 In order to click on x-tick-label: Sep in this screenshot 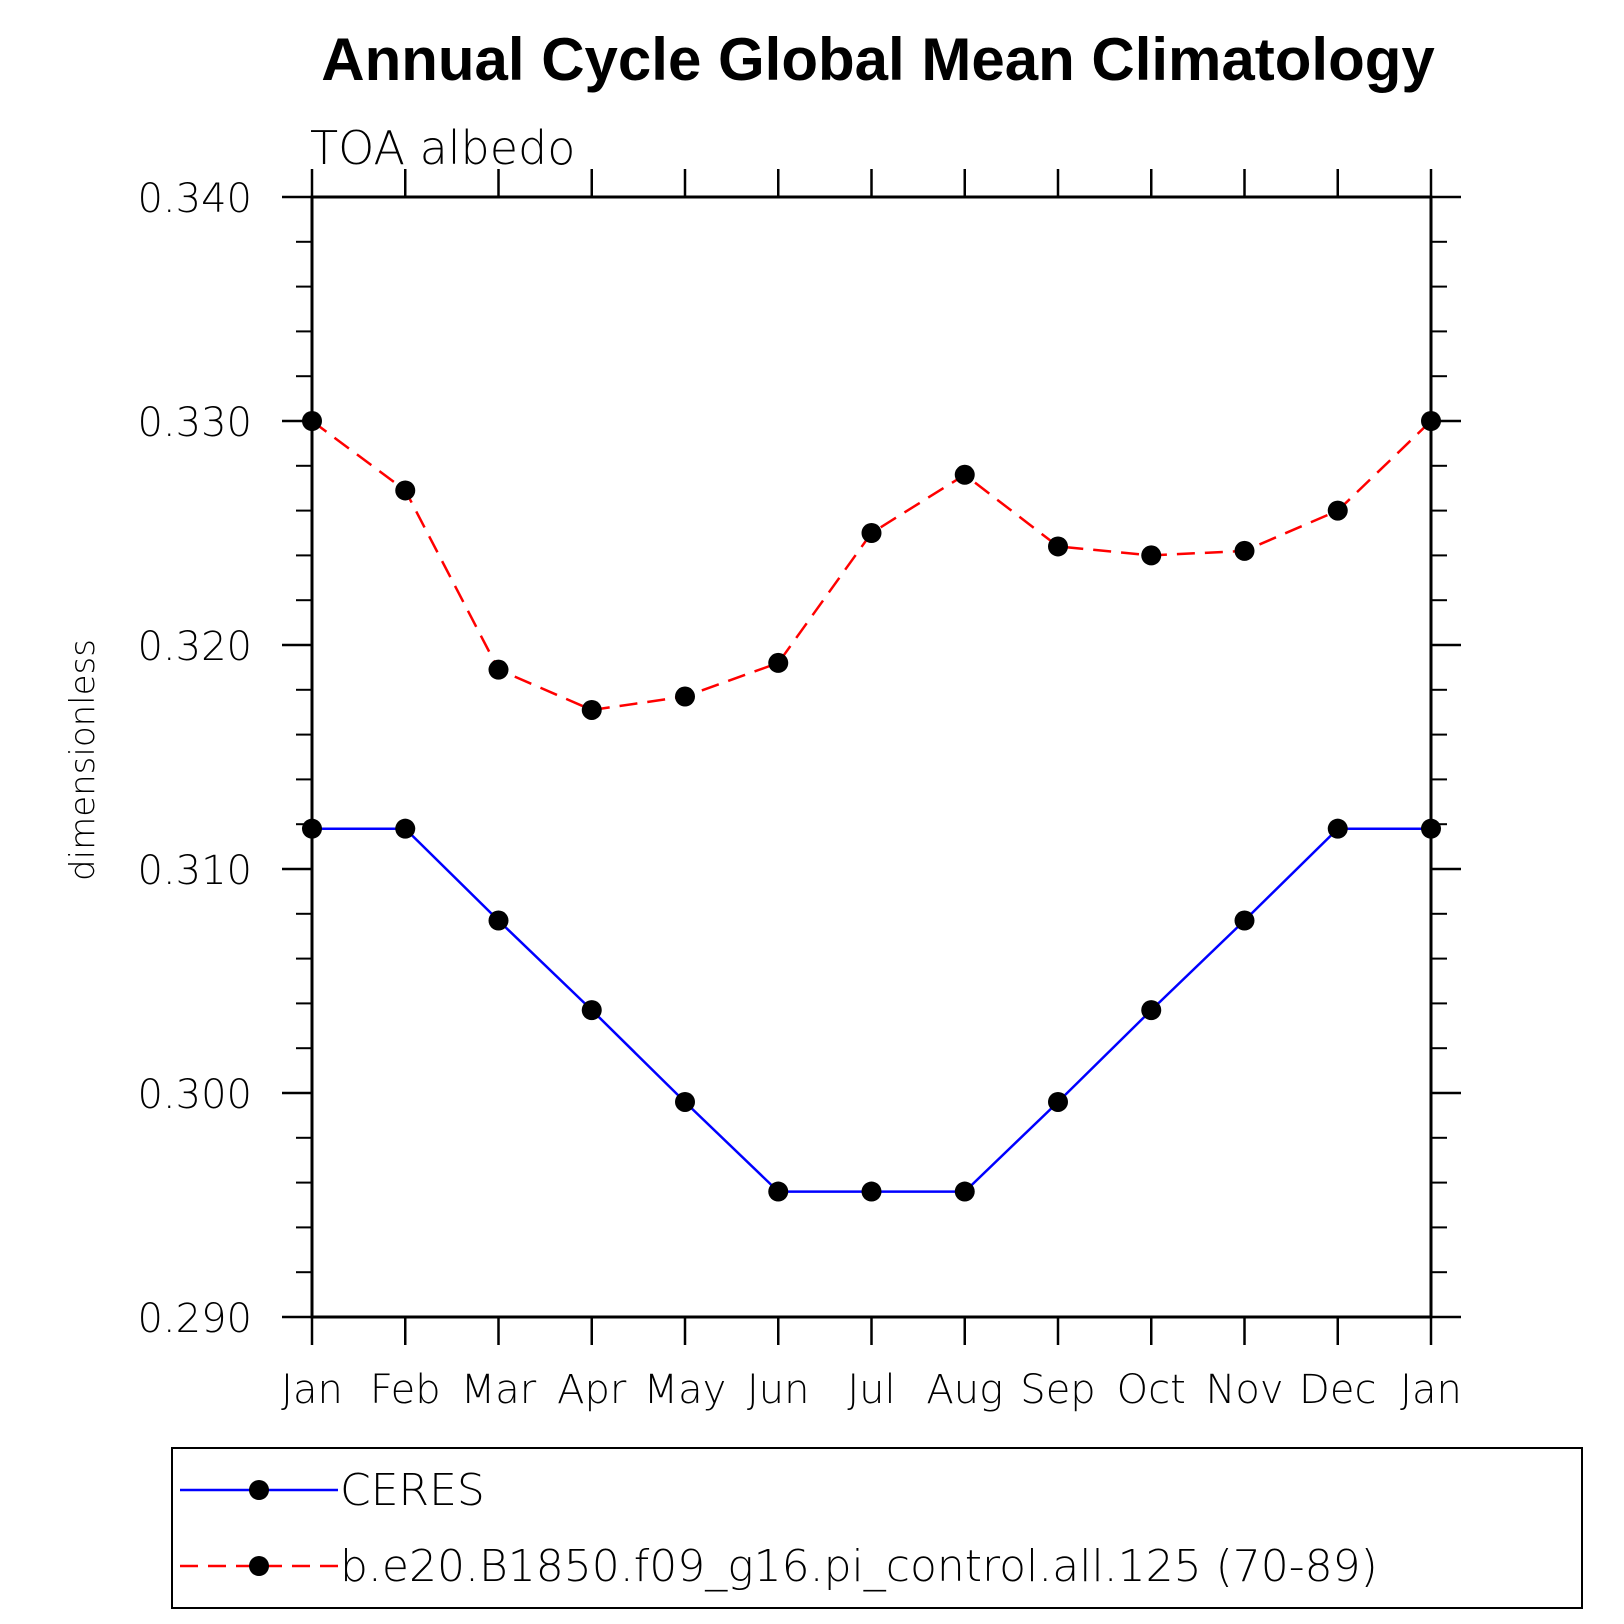, I will do `click(1057, 1390)`.